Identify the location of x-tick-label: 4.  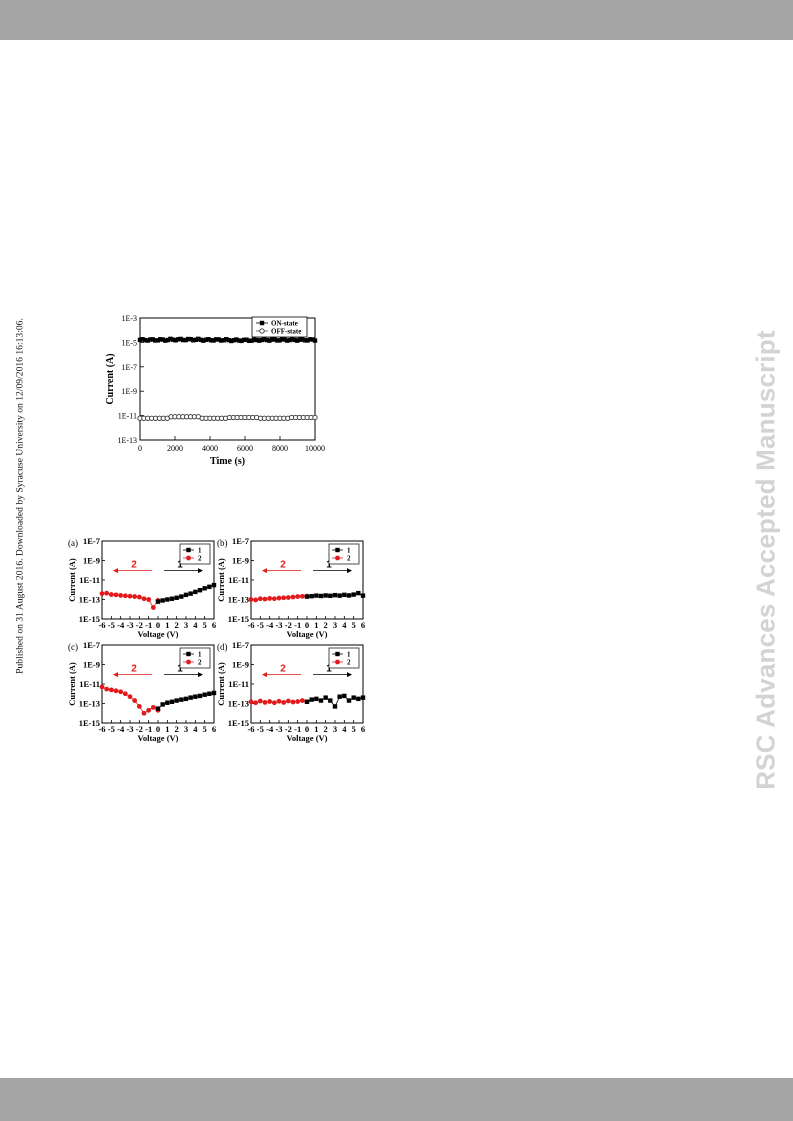
(344, 729).